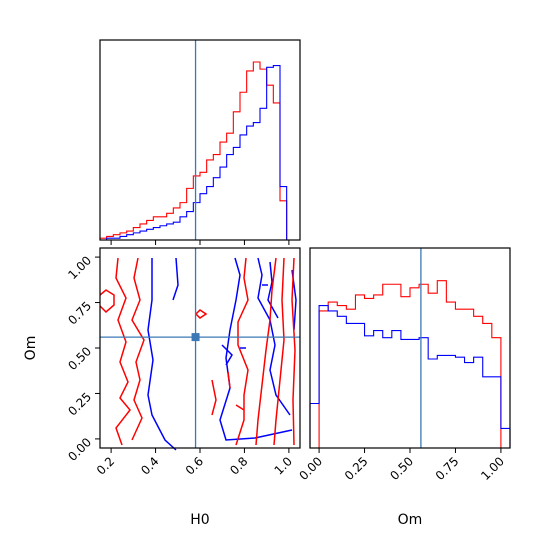 The height and width of the screenshot is (550, 550). I want to click on joint-ytick-label-4: 1.00, so click(79, 267).